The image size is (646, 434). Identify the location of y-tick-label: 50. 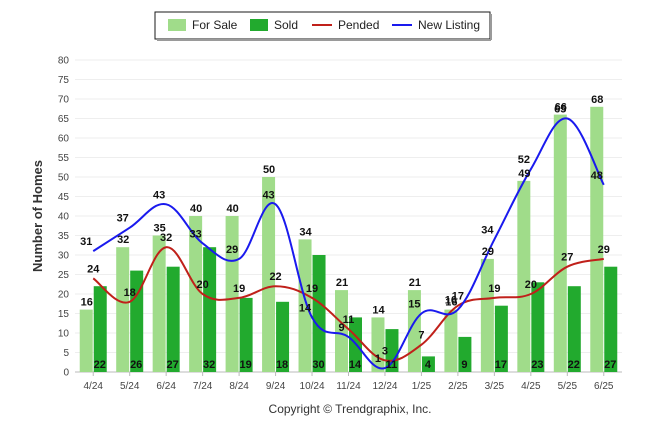
(64, 178).